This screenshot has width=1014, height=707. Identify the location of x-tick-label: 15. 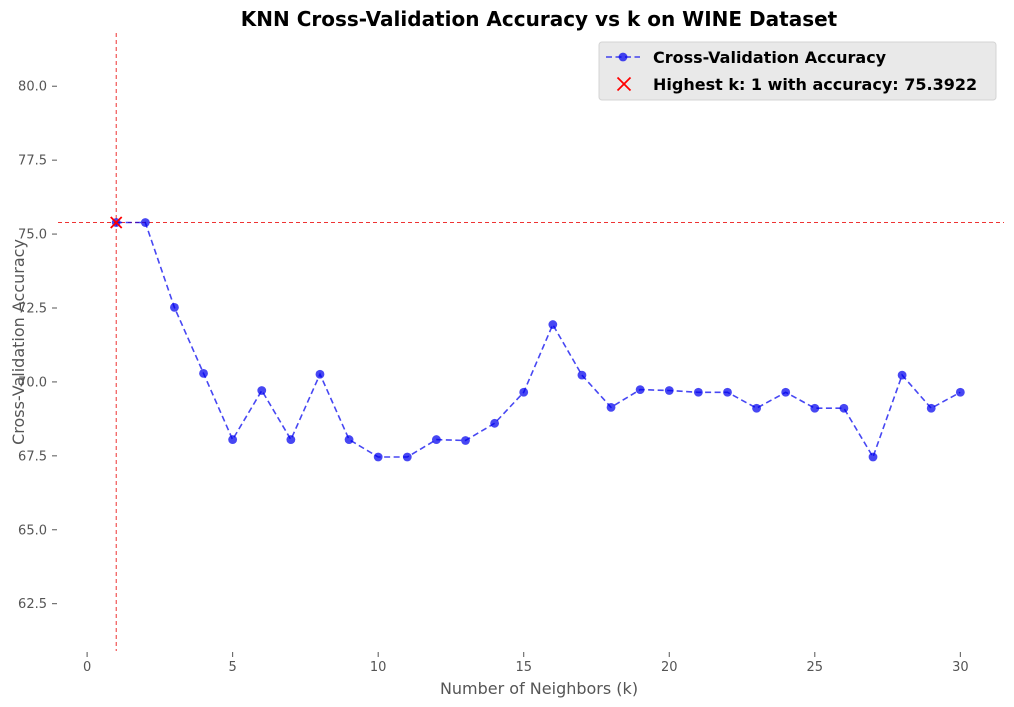
(523, 667).